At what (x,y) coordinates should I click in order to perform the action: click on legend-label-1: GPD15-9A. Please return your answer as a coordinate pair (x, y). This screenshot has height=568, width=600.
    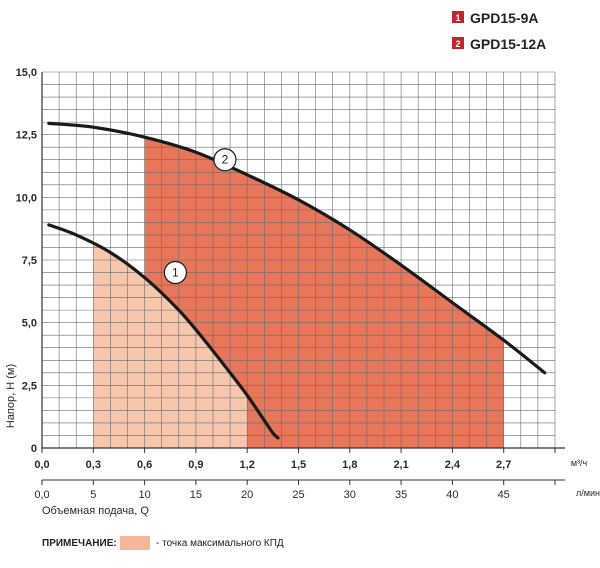
    Looking at the image, I should click on (504, 18).